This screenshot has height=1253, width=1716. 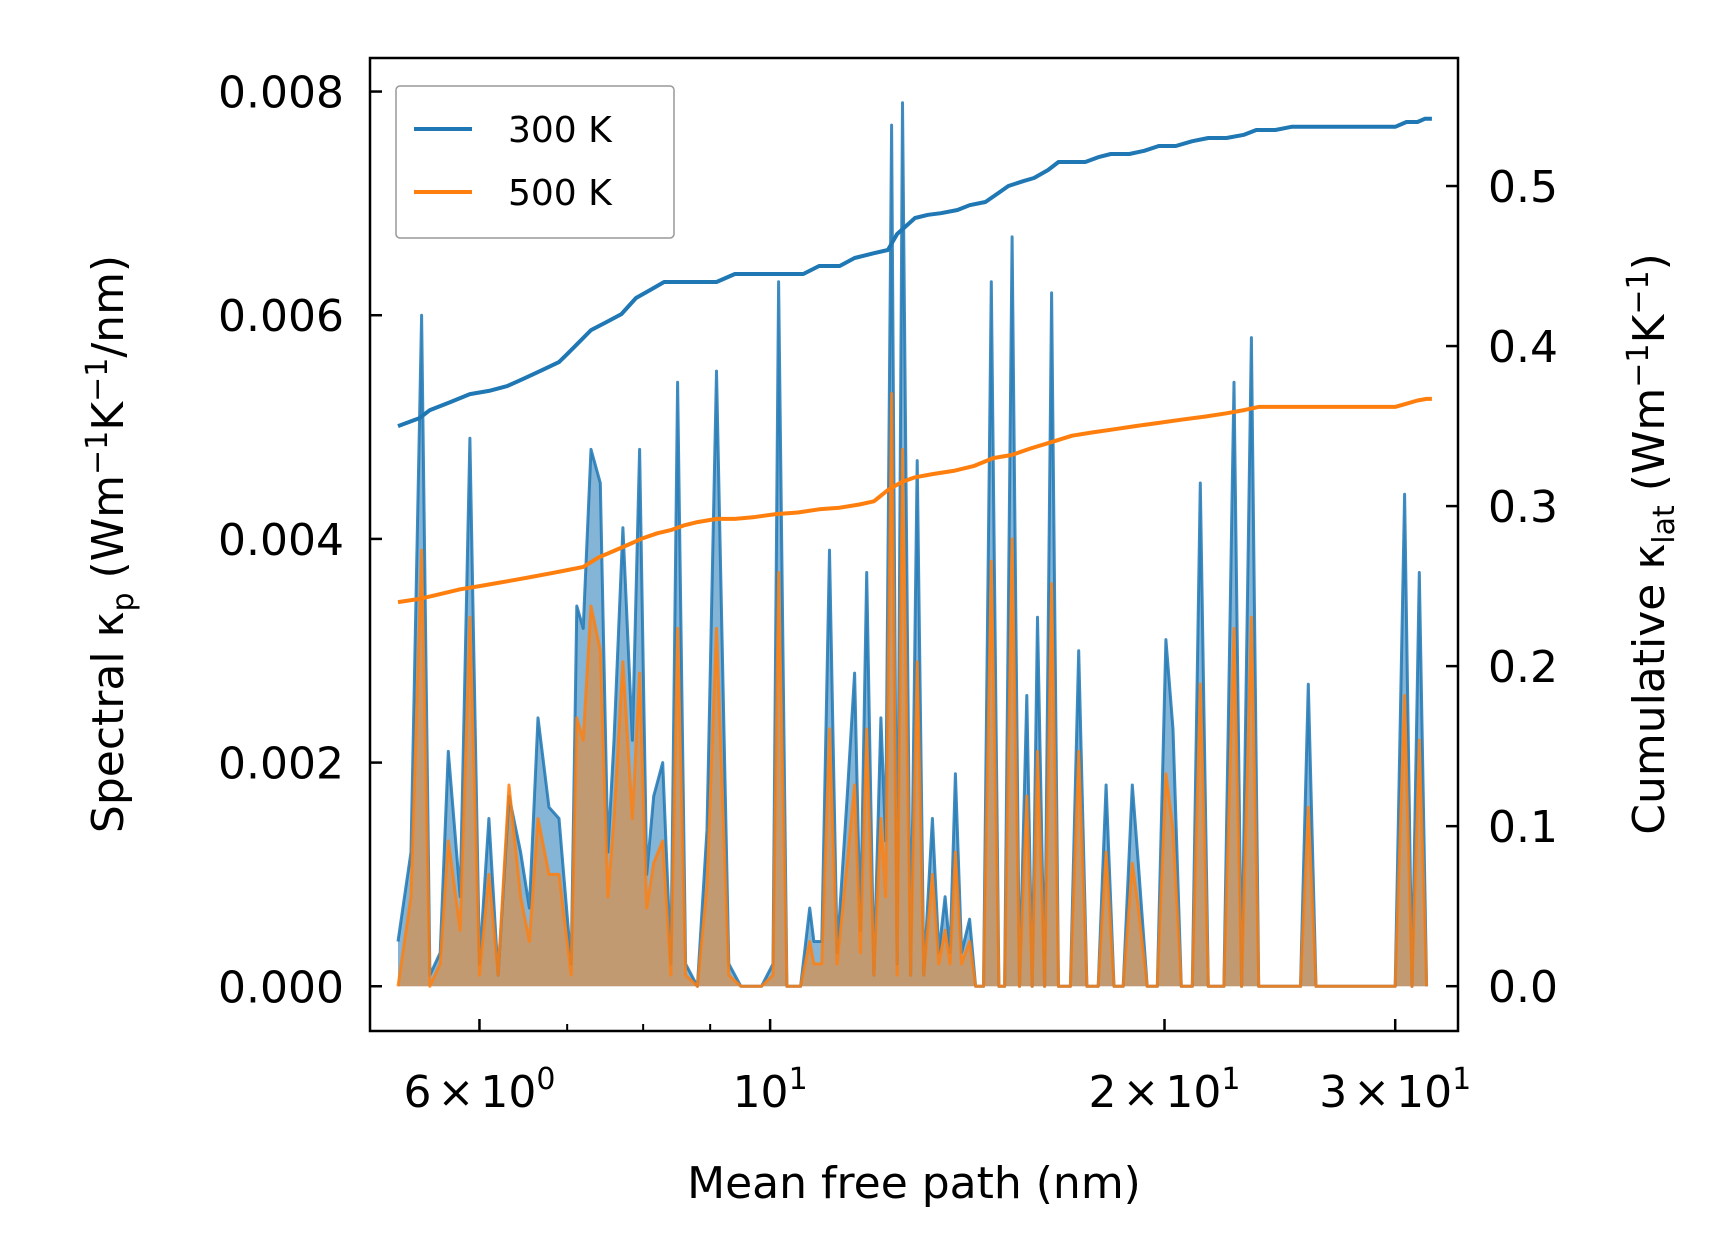 I want to click on y-axis-left: 0.000 0.002 0.004 0.006 0.008, so click(x=300, y=540).